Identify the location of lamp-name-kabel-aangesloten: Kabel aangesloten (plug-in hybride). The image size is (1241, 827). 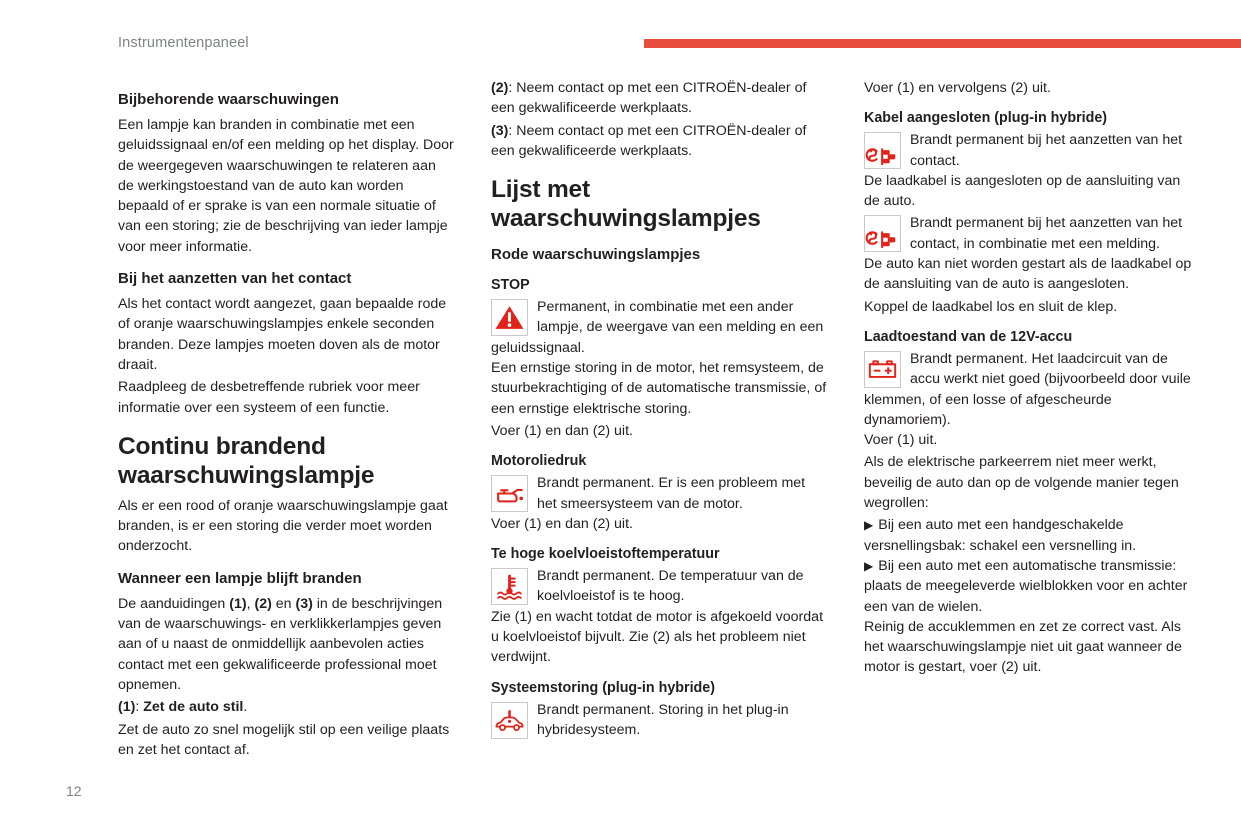
(986, 118).